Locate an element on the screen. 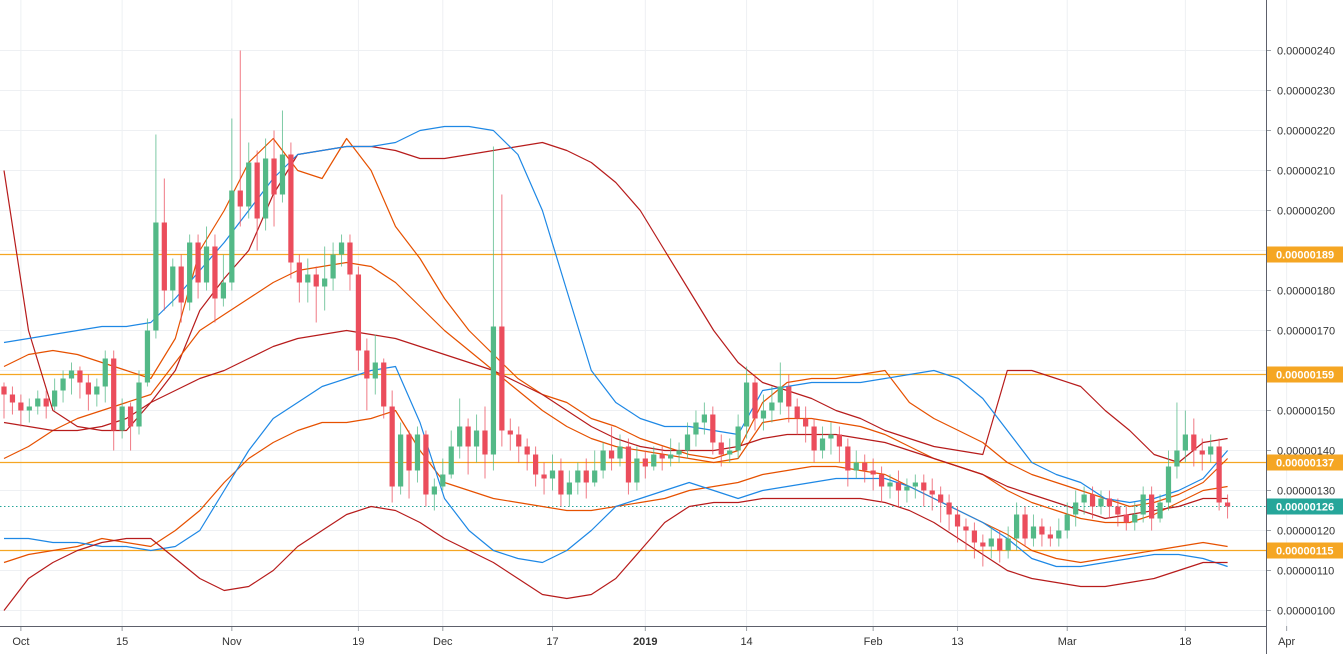 The width and height of the screenshot is (1343, 659). x-tick-label: 19 is located at coordinates (358, 642).